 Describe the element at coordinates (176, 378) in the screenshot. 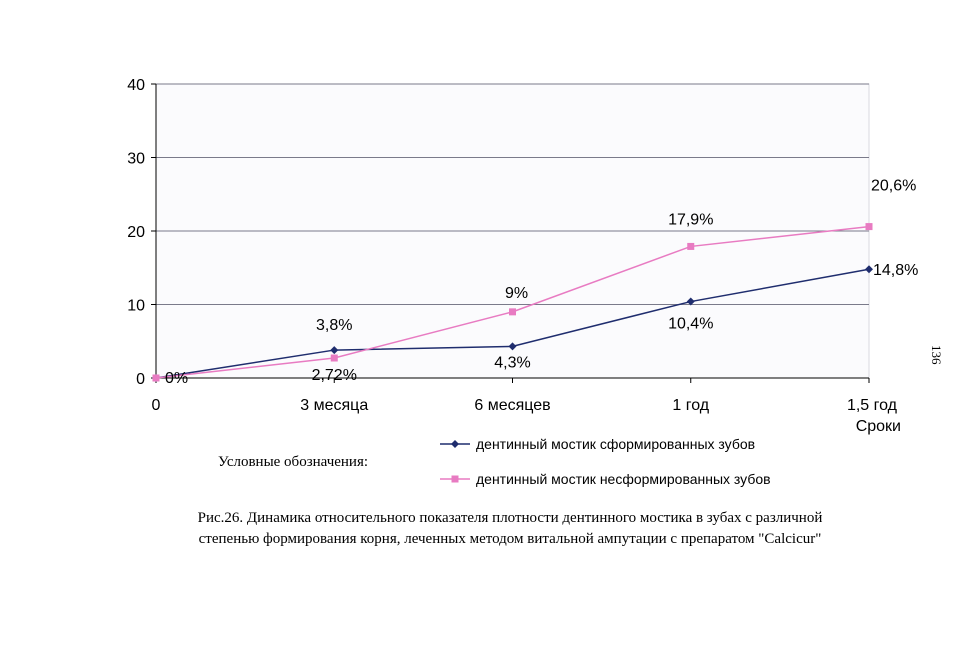

I see `data-label: 0%` at that location.